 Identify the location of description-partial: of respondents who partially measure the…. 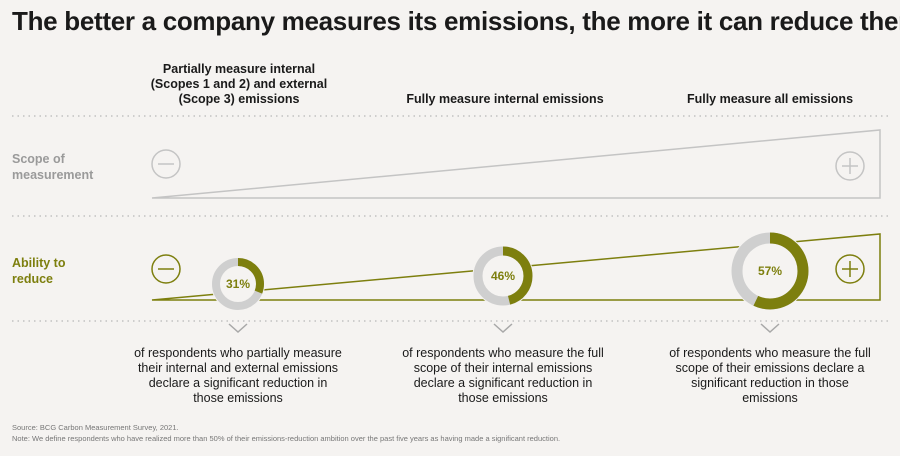
(238, 375).